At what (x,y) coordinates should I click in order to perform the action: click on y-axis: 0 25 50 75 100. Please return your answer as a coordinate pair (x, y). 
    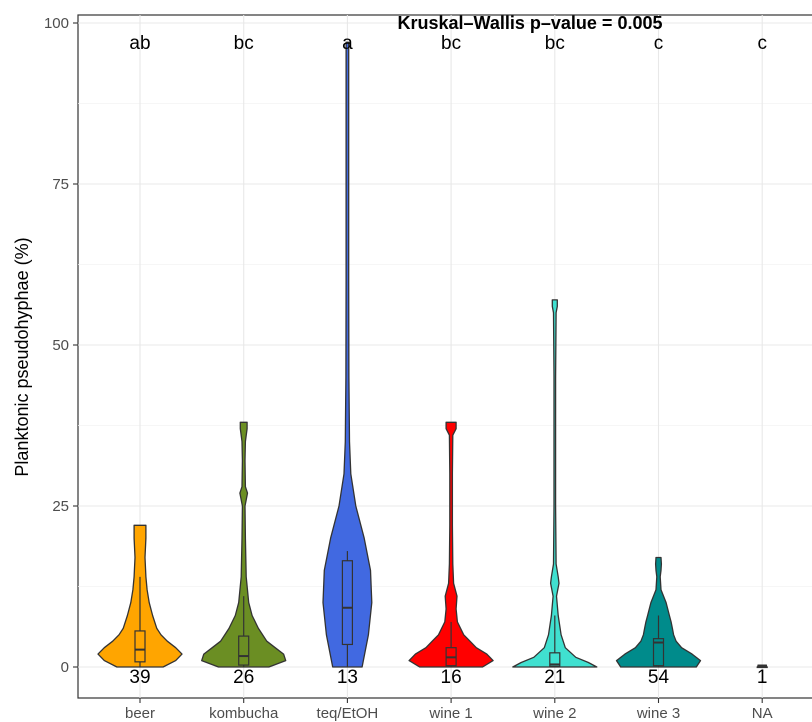
    Looking at the image, I should click on (61, 345).